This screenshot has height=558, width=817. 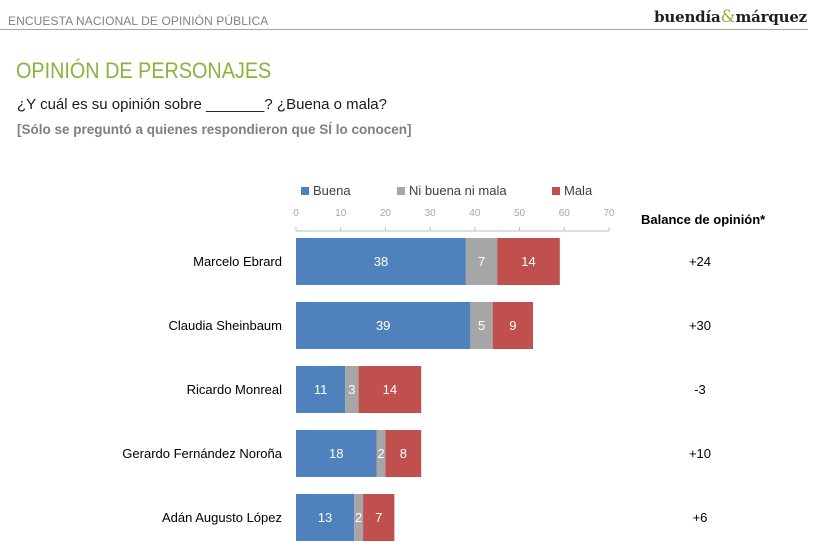 I want to click on bar-value-label: 9, so click(x=512, y=325).